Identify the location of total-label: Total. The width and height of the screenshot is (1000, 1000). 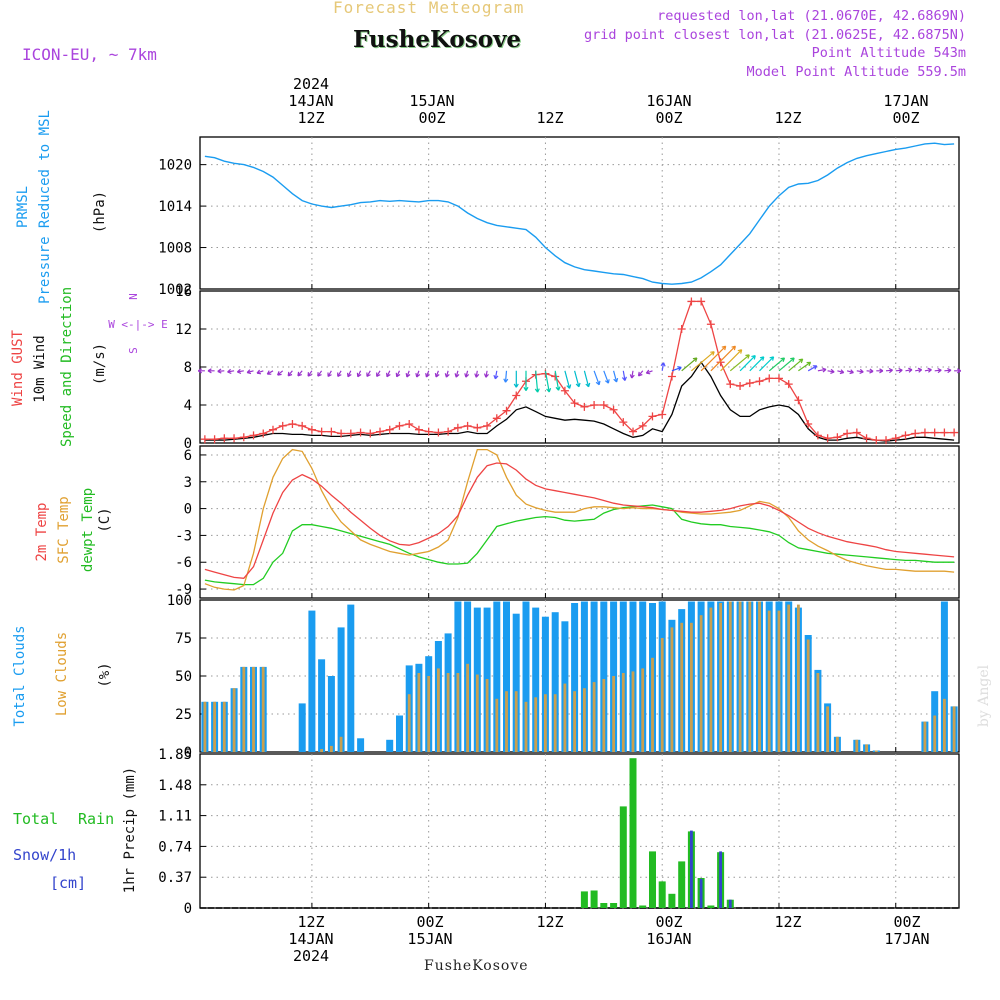
(36, 819).